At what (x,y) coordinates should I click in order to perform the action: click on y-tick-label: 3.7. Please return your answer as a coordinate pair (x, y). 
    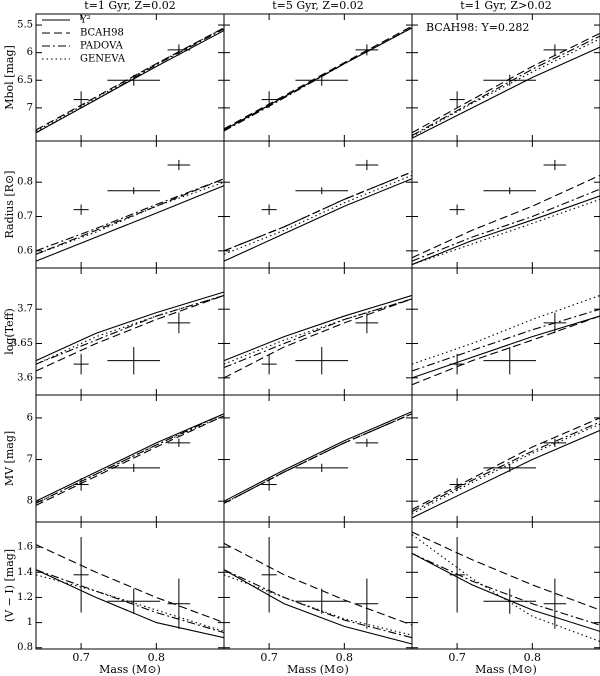
    Looking at the image, I should click on (25, 309).